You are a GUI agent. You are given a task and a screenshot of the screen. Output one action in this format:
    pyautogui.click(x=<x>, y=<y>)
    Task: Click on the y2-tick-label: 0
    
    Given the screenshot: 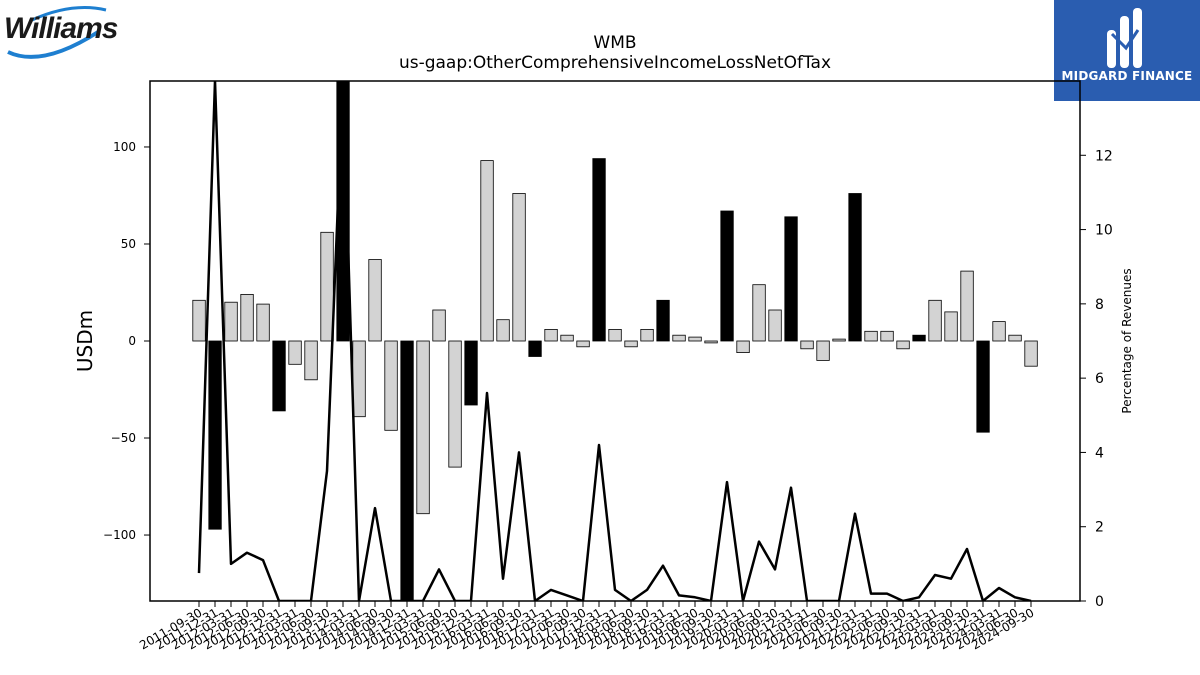 What is the action you would take?
    pyautogui.click(x=1099, y=602)
    